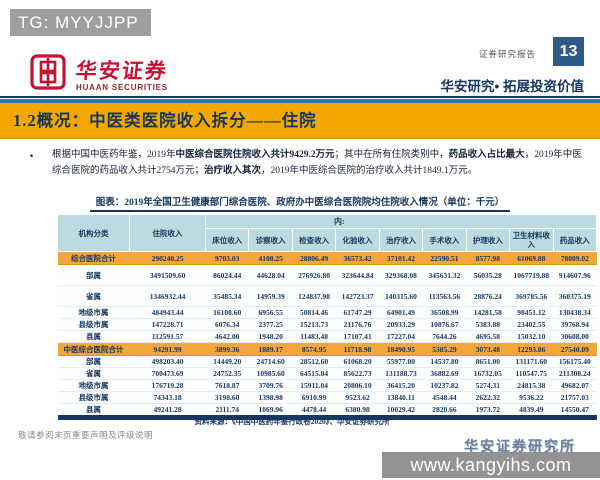  I want to click on logo-english-name: HUAAN SECURITIES, so click(122, 87).